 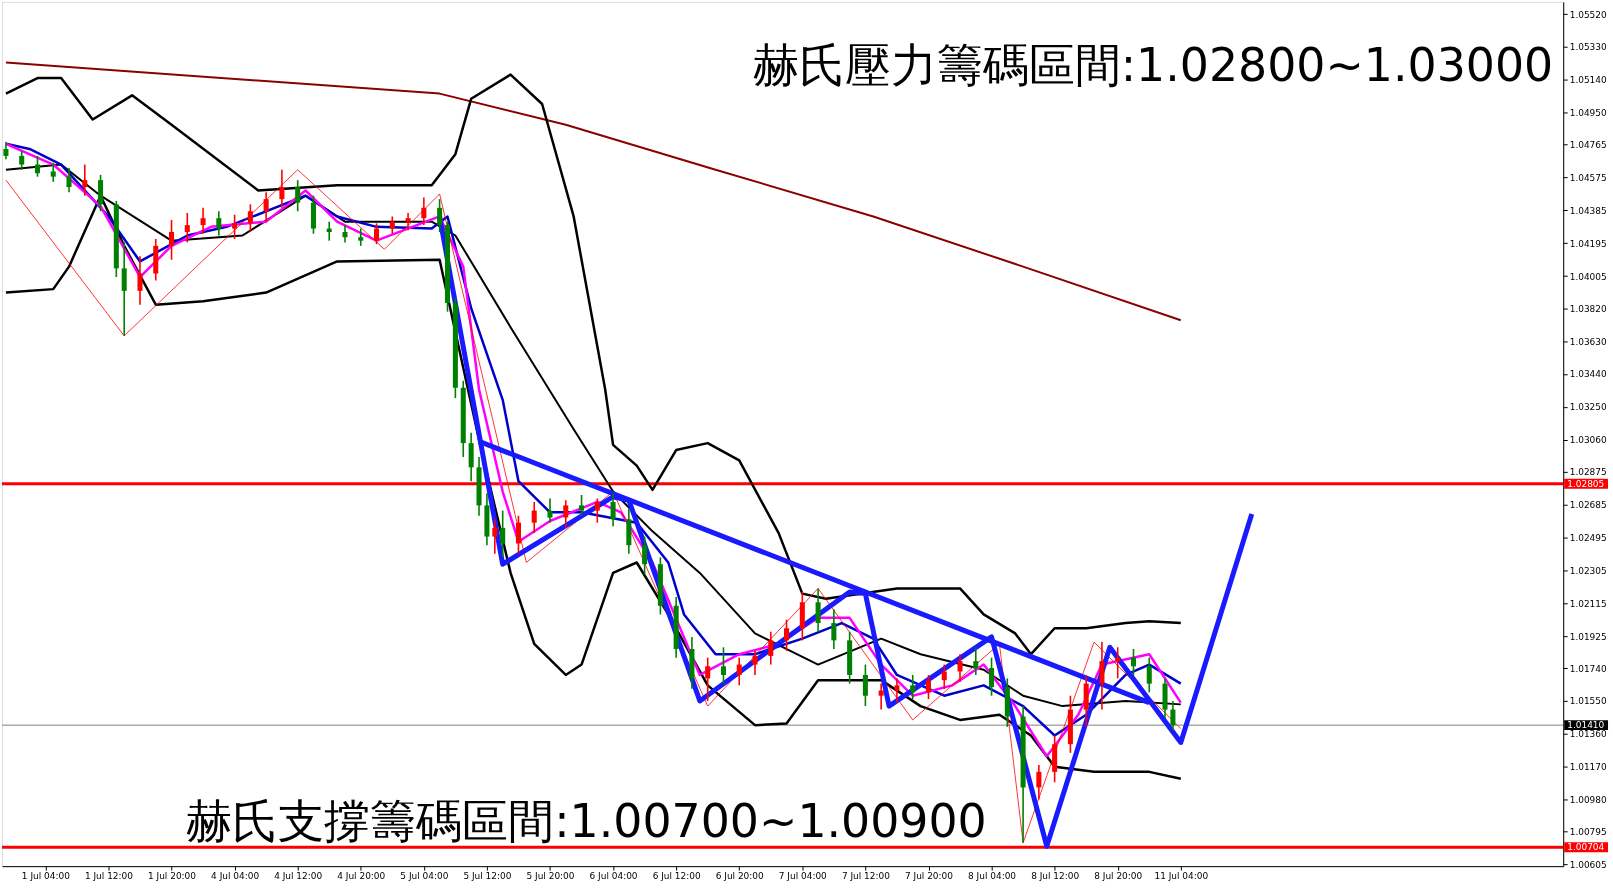 I want to click on y-tick-label: 1.03820, so click(x=1588, y=308).